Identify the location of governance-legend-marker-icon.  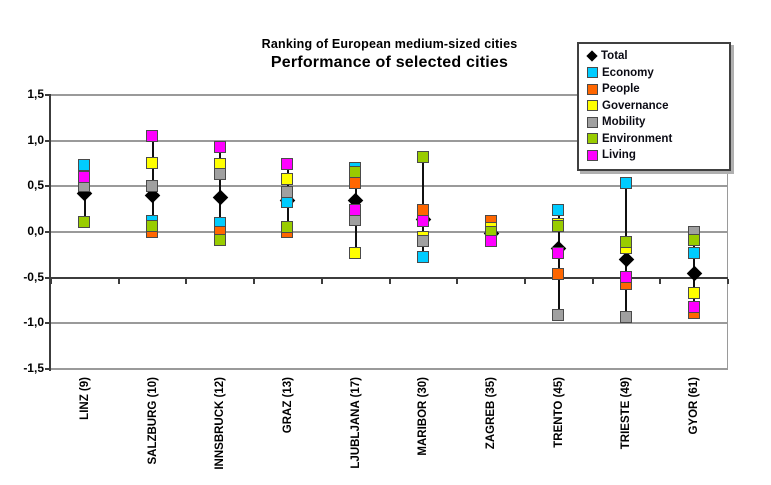
(592, 106).